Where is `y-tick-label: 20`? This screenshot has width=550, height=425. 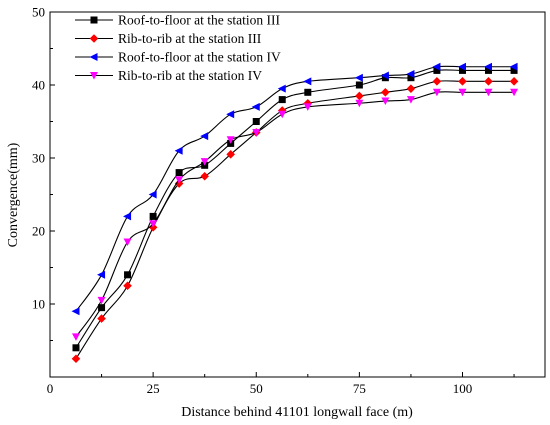
y-tick-label: 20 is located at coordinates (38, 231).